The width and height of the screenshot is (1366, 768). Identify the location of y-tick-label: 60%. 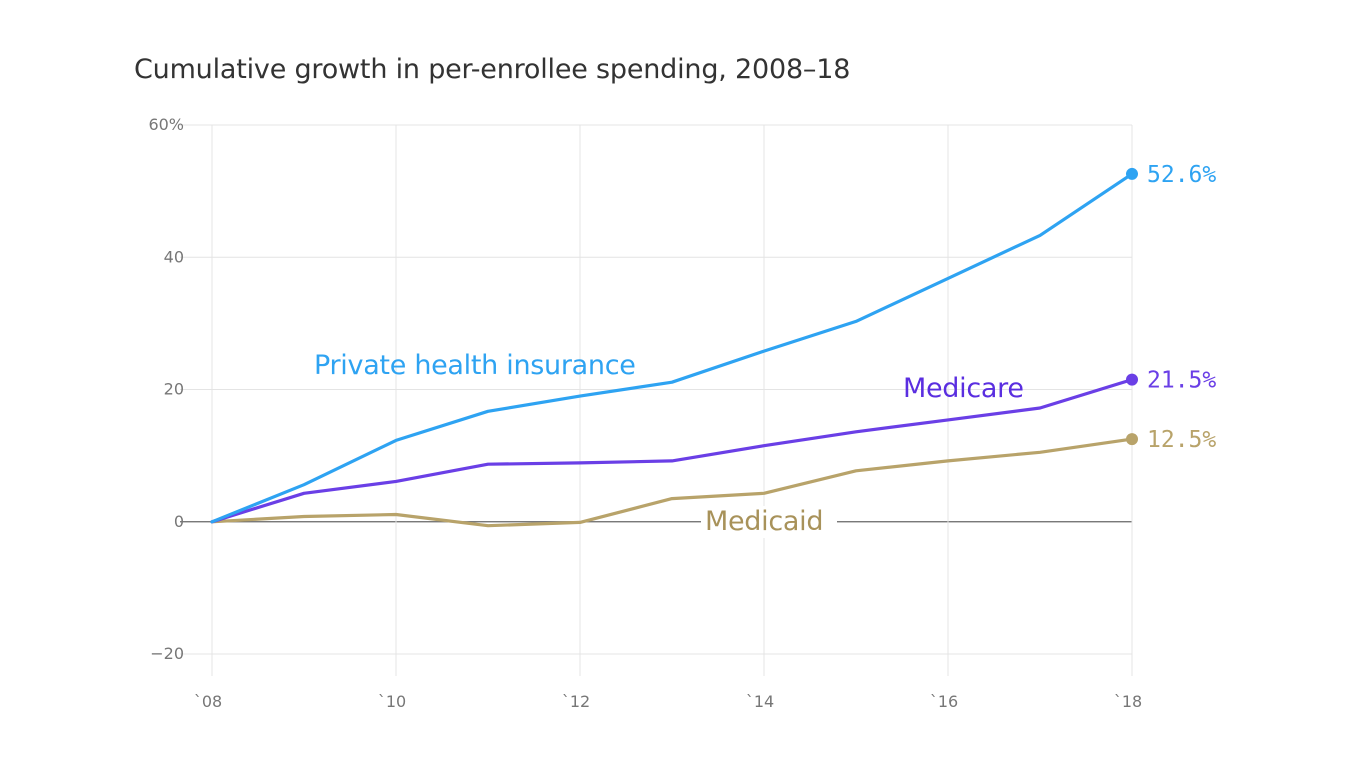
(166, 124).